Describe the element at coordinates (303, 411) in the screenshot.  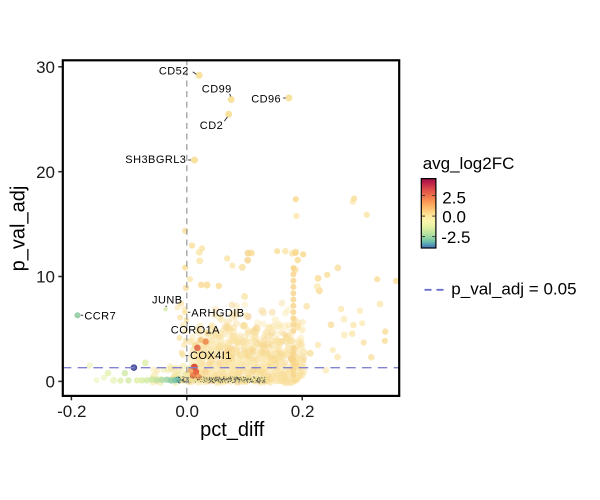
I see `svg-text: 0.2` at that location.